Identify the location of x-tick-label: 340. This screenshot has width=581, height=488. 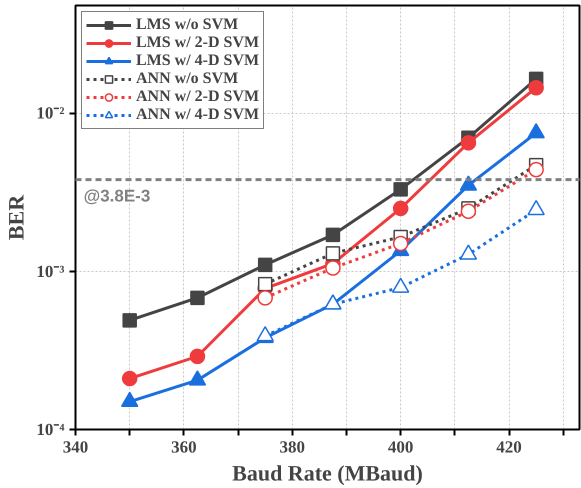
(75, 447).